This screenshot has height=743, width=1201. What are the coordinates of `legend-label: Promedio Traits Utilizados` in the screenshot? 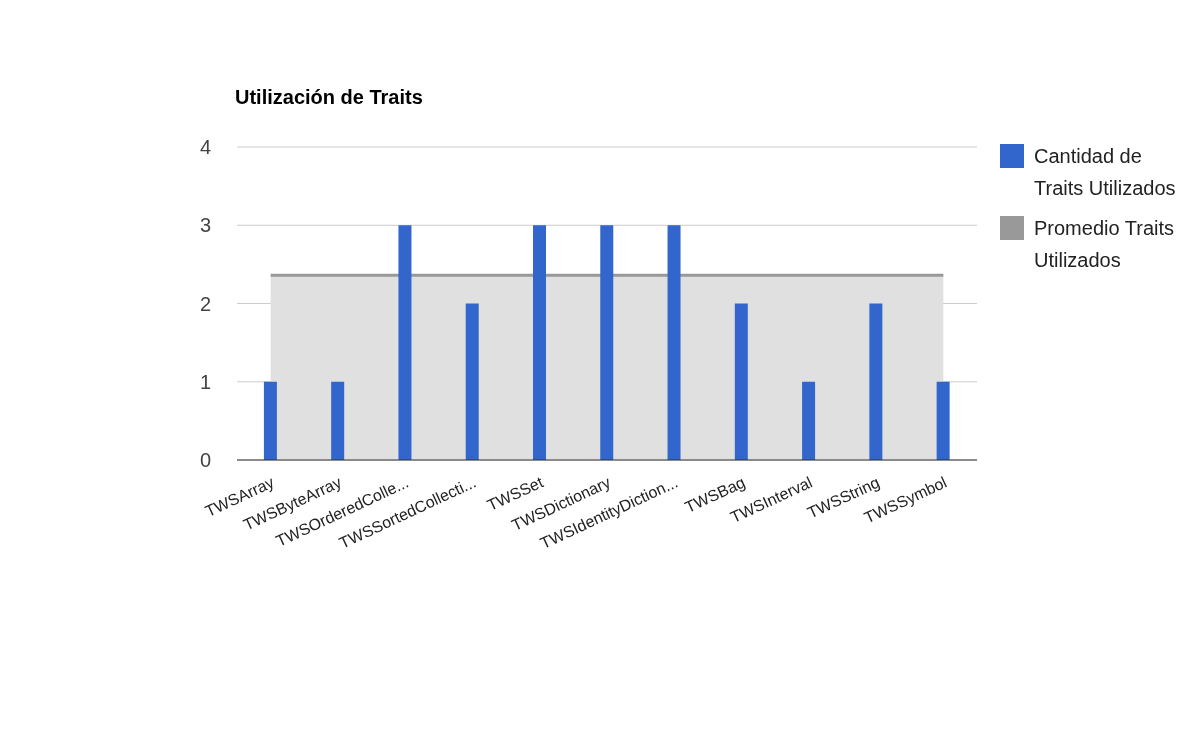 It's located at (1105, 244).